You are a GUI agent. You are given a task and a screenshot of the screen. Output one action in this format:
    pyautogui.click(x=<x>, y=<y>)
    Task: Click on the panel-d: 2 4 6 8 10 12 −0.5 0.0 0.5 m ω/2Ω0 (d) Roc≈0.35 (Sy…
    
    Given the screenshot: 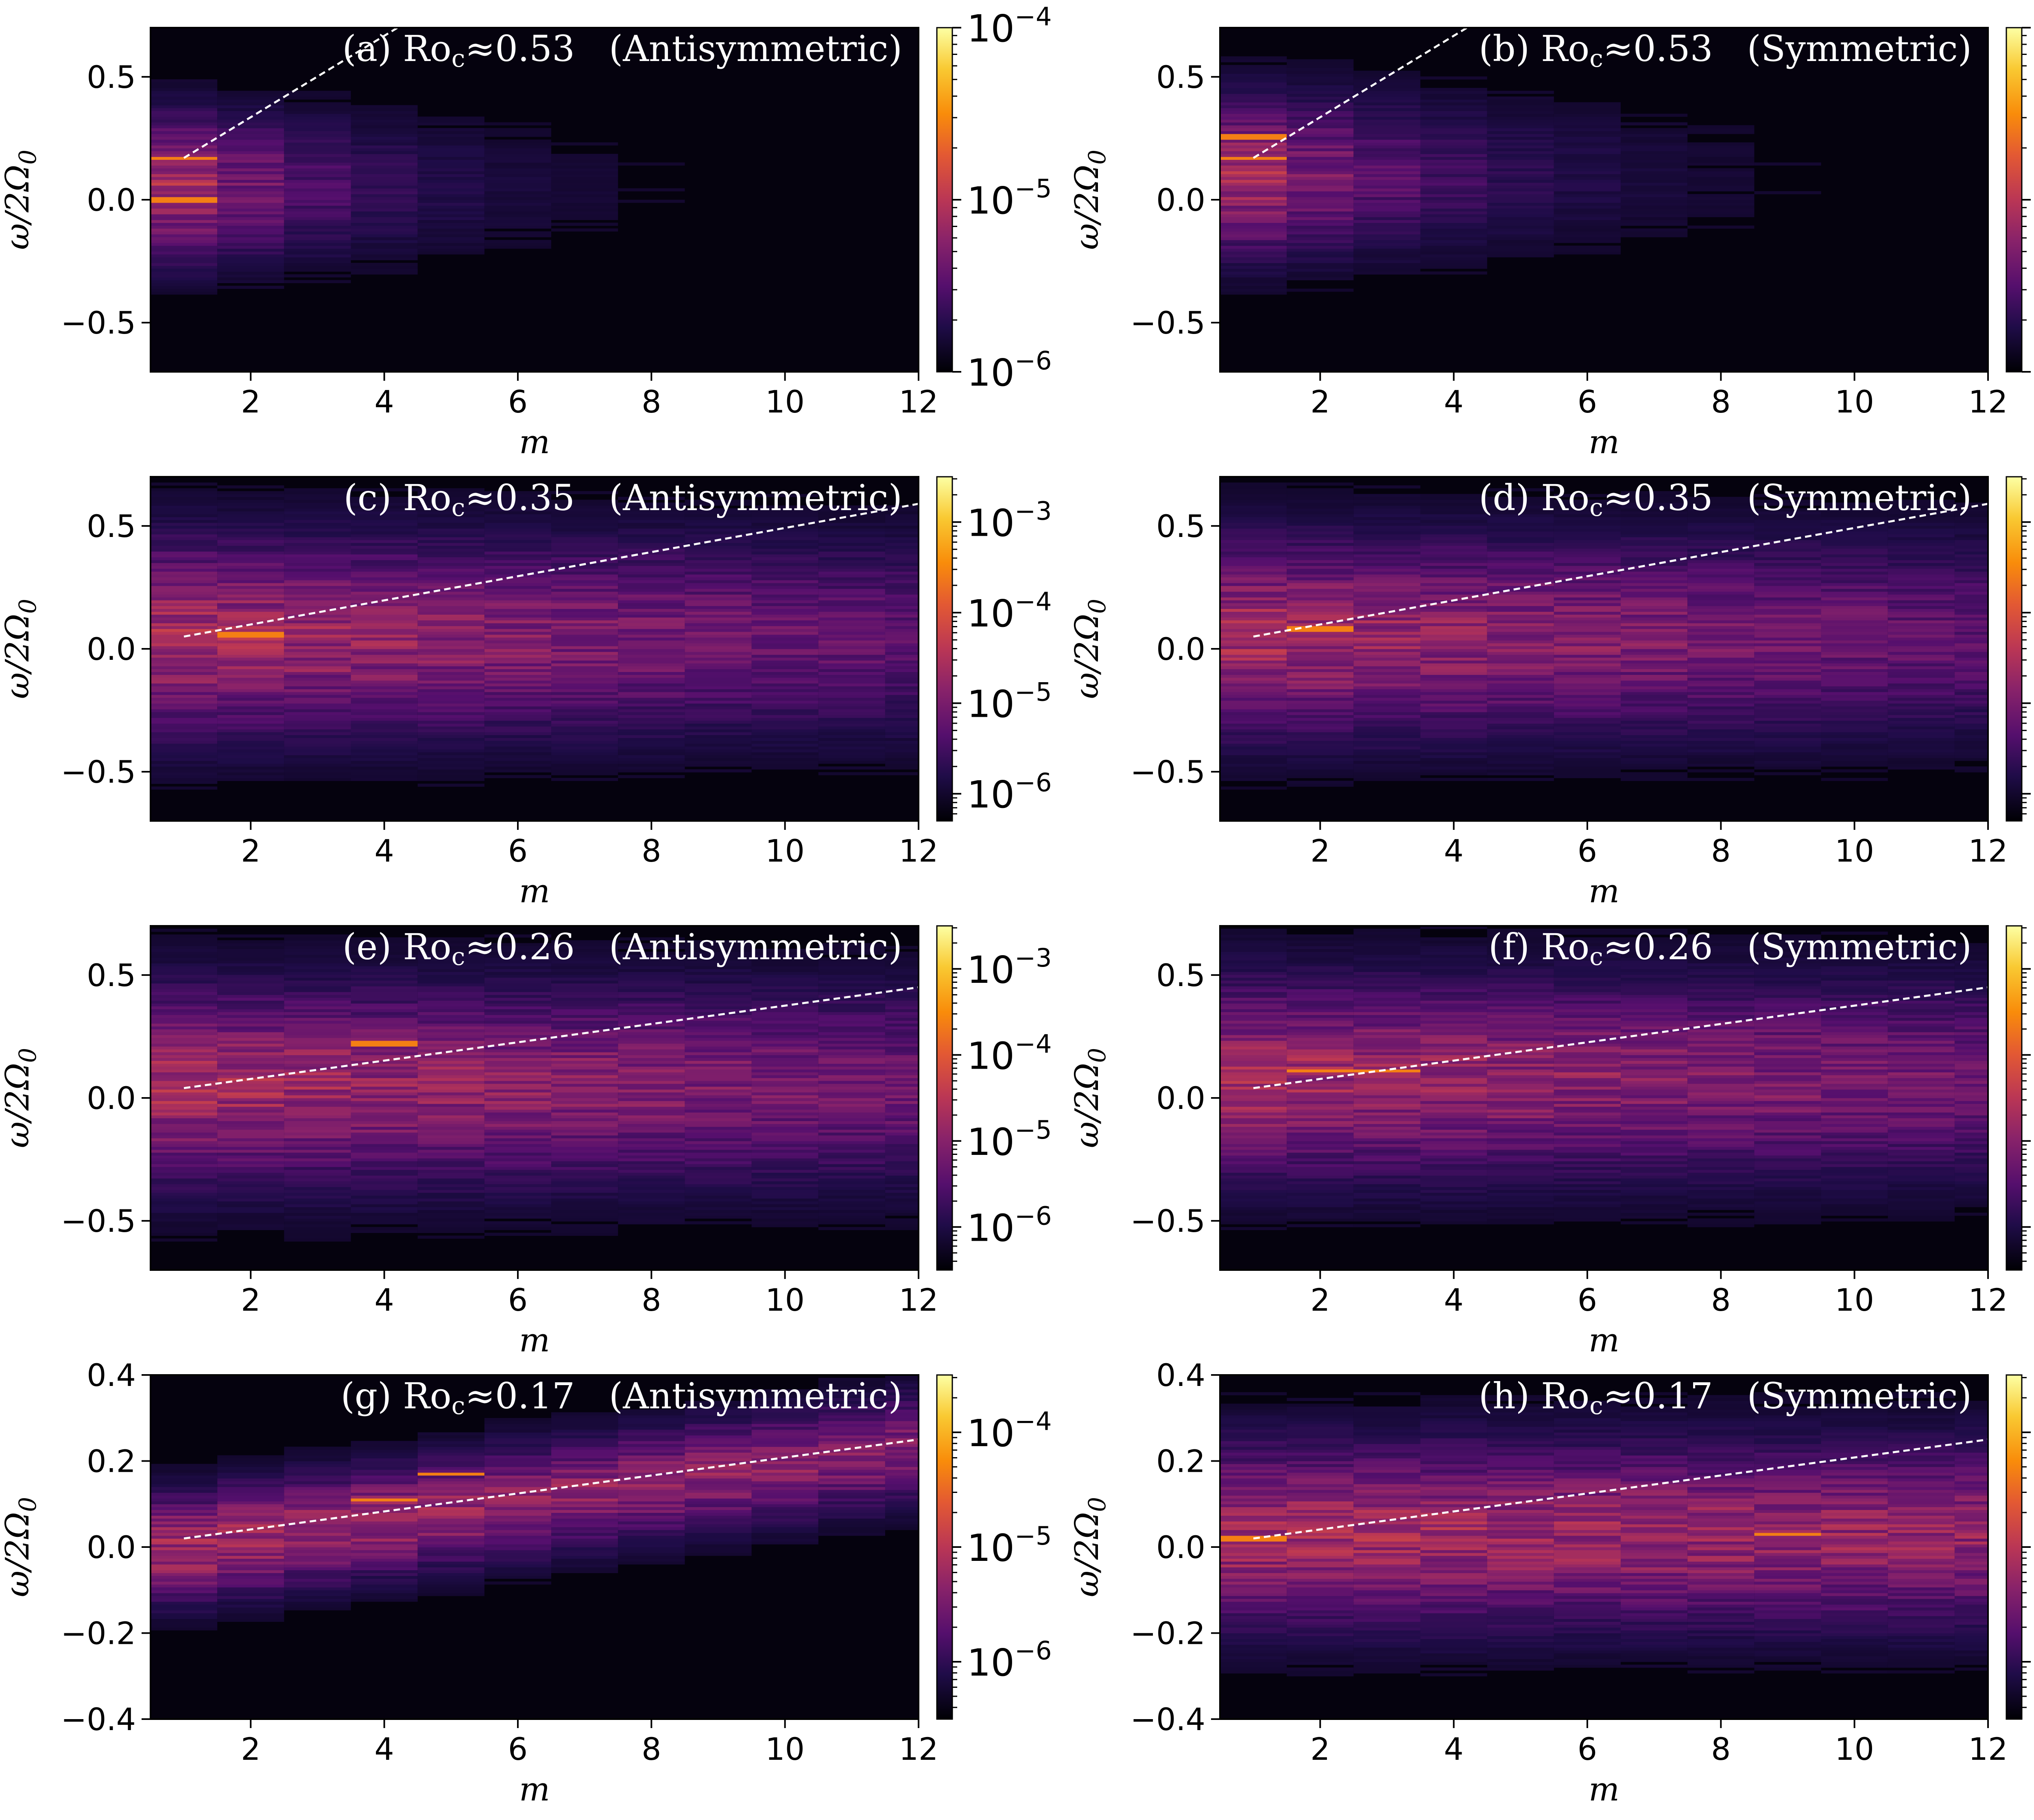 What is the action you would take?
    pyautogui.click(x=1549, y=693)
    